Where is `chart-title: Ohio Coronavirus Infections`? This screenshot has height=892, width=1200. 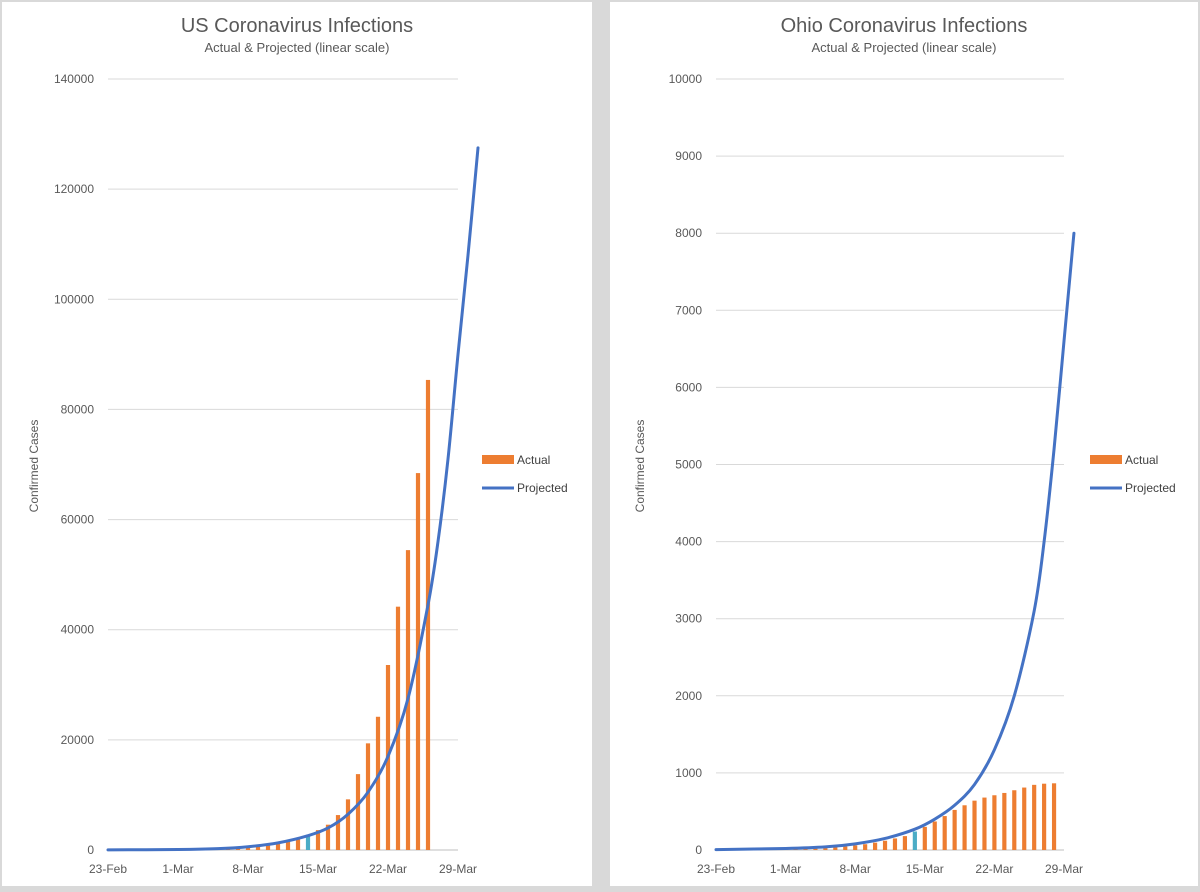 chart-title: Ohio Coronavirus Infections is located at coordinates (904, 26).